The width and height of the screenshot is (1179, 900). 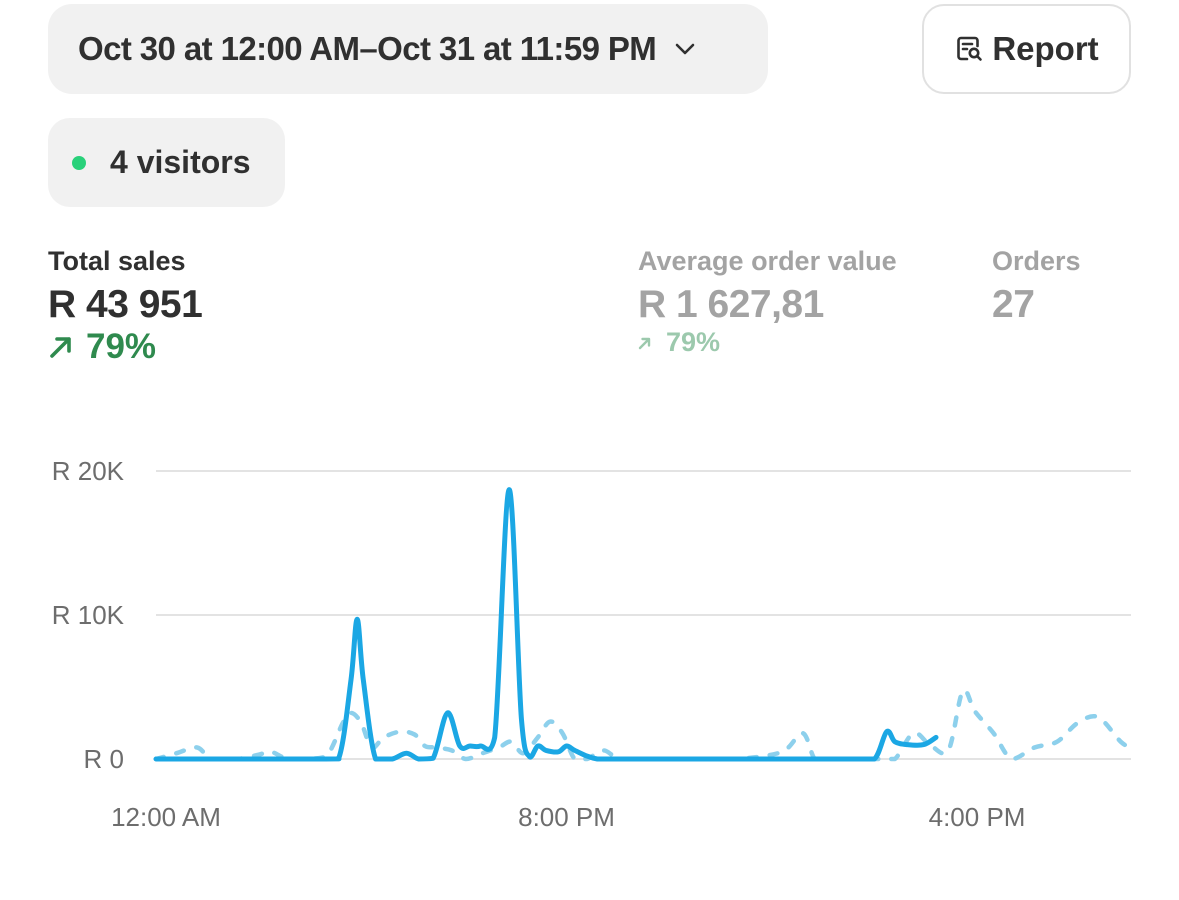 I want to click on metric-orders: Orders 27, so click(x=1036, y=286).